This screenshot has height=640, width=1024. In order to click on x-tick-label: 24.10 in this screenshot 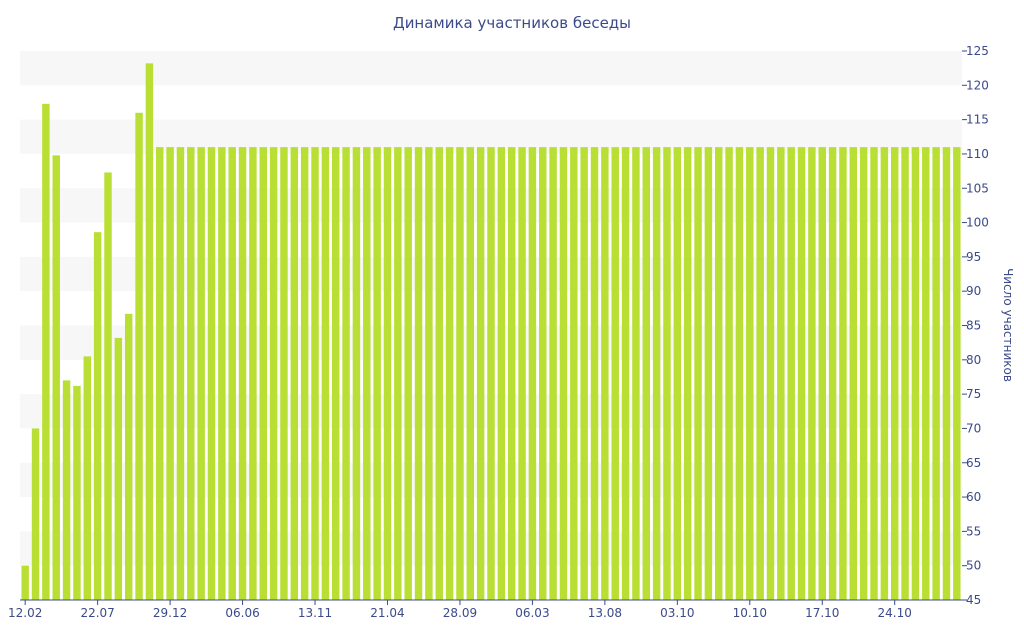, I will do `click(895, 613)`.